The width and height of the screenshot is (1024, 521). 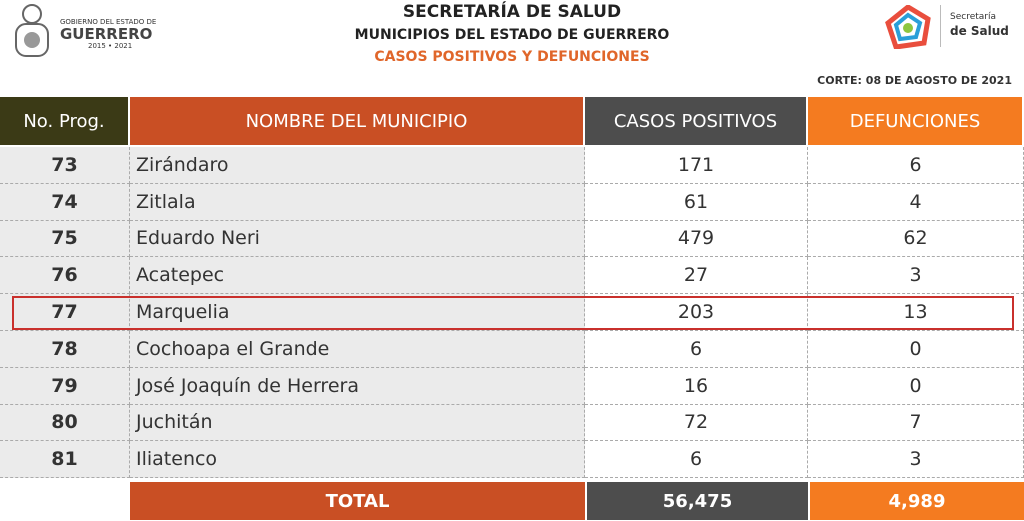 I want to click on divider, so click(x=940, y=26).